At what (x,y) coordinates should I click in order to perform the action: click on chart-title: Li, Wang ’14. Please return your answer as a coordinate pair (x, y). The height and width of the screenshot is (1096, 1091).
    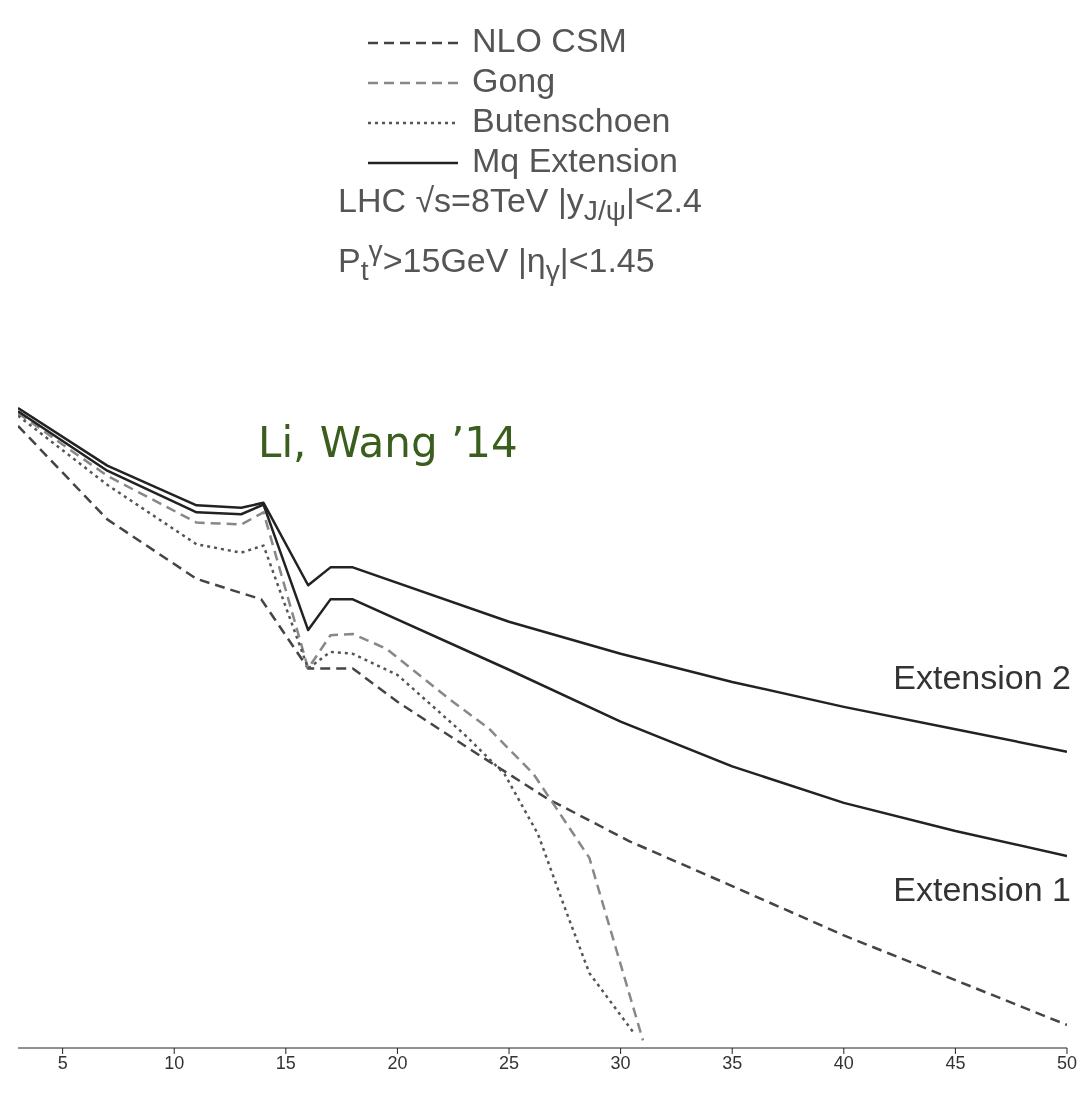
    Looking at the image, I should click on (388, 442).